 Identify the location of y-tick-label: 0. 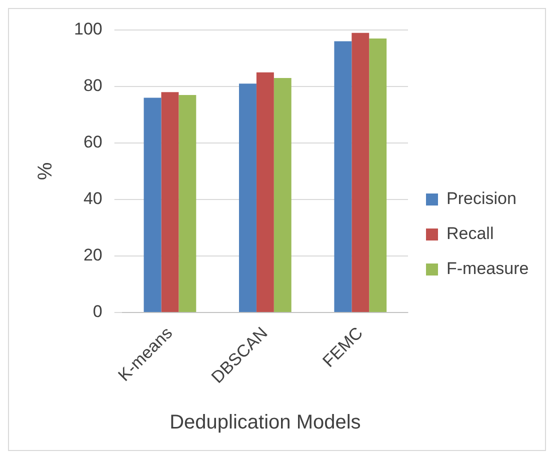
(97, 312).